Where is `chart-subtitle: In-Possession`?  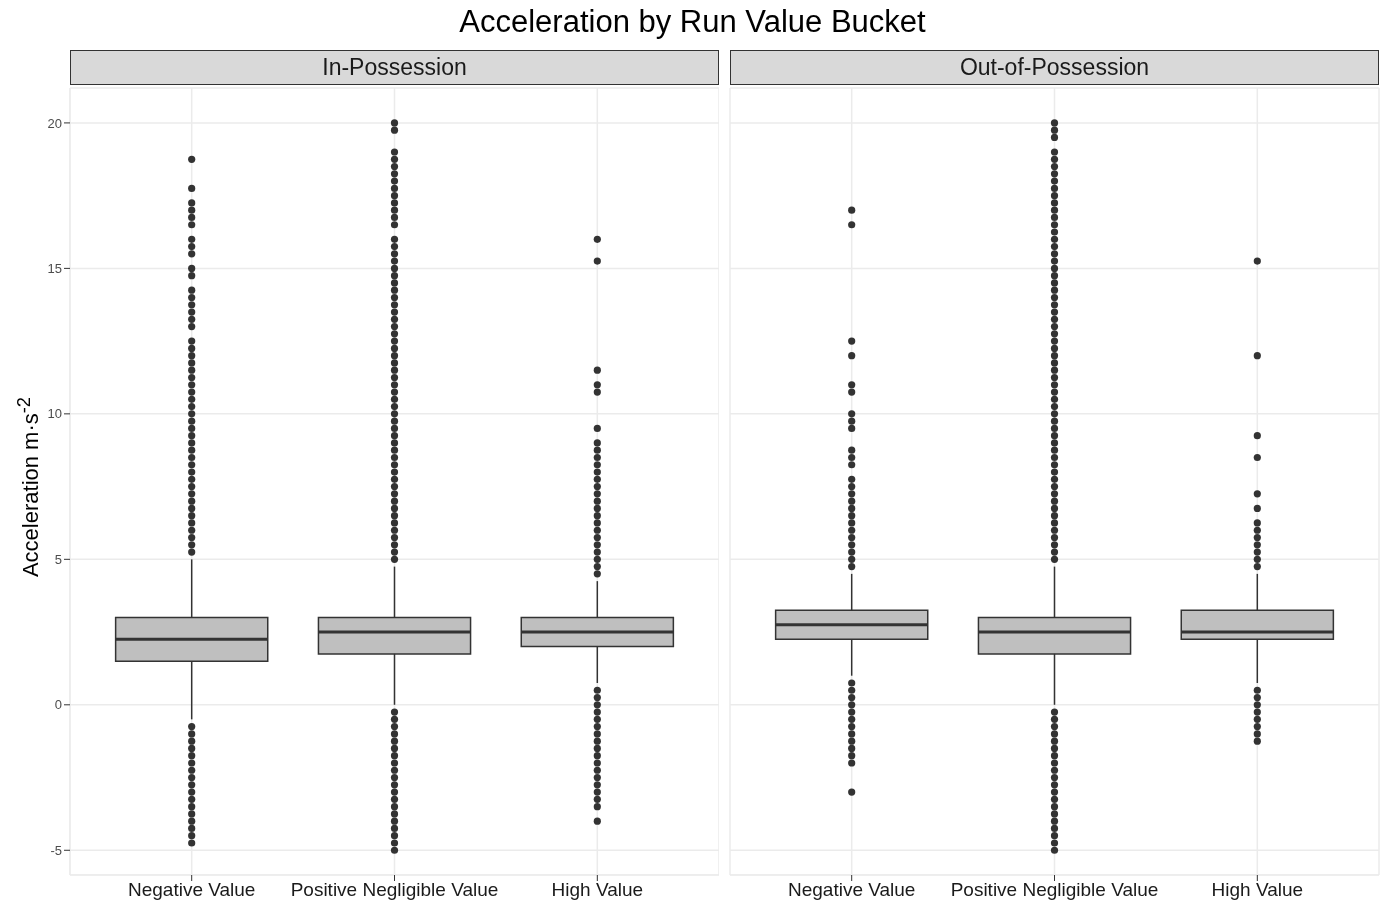 chart-subtitle: In-Possession is located at coordinates (394, 67).